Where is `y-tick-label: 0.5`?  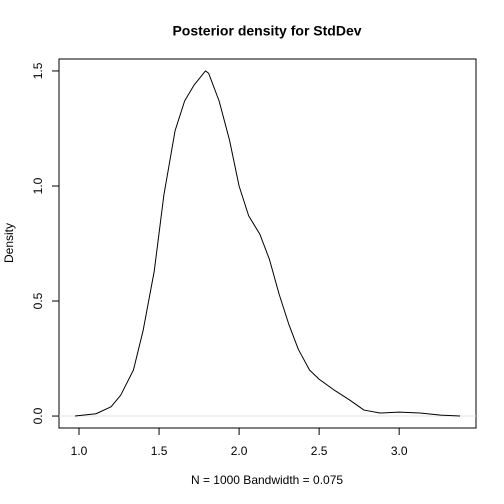 y-tick-label: 0.5 is located at coordinates (38, 300).